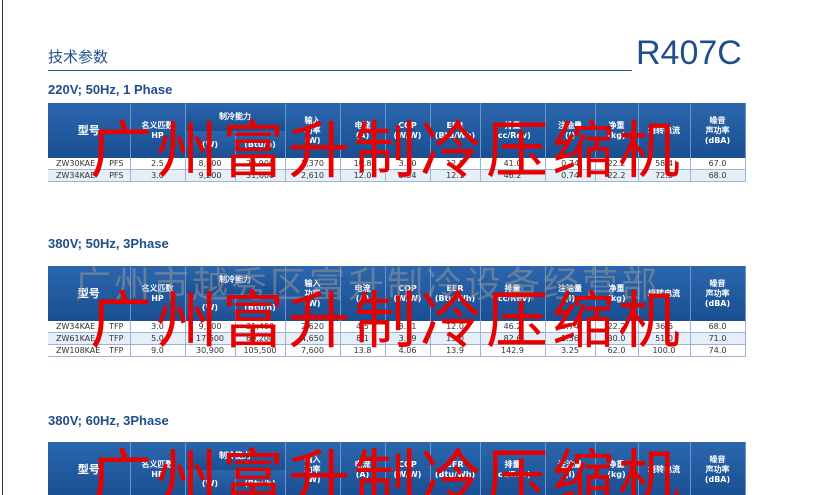 The width and height of the screenshot is (835, 495). What do you see at coordinates (408, 327) in the screenshot?
I see `data-cell: 3.51` at bounding box center [408, 327].